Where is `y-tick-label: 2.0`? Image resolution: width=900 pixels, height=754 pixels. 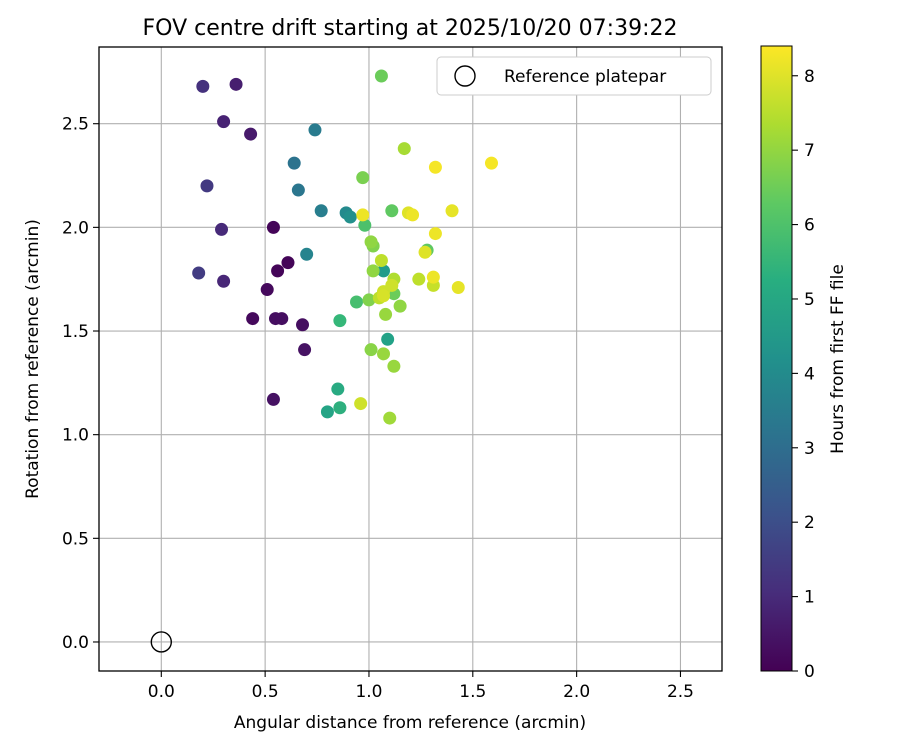 y-tick-label: 2.0 is located at coordinates (75, 228).